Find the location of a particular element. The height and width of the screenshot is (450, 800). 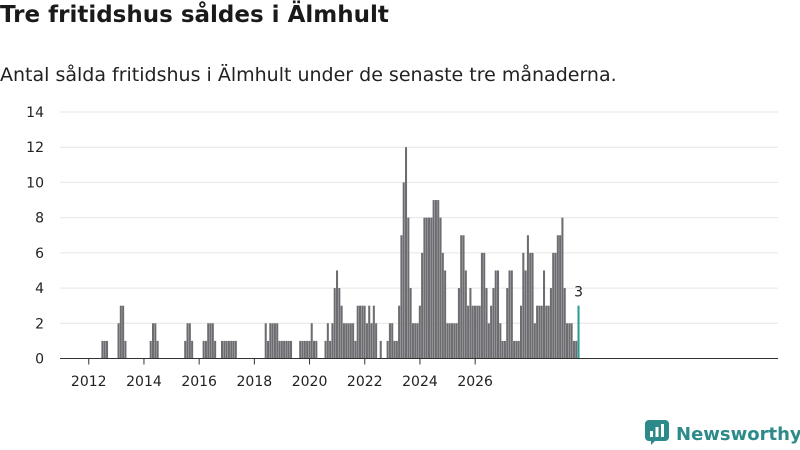

annotations: 3 is located at coordinates (578, 293).